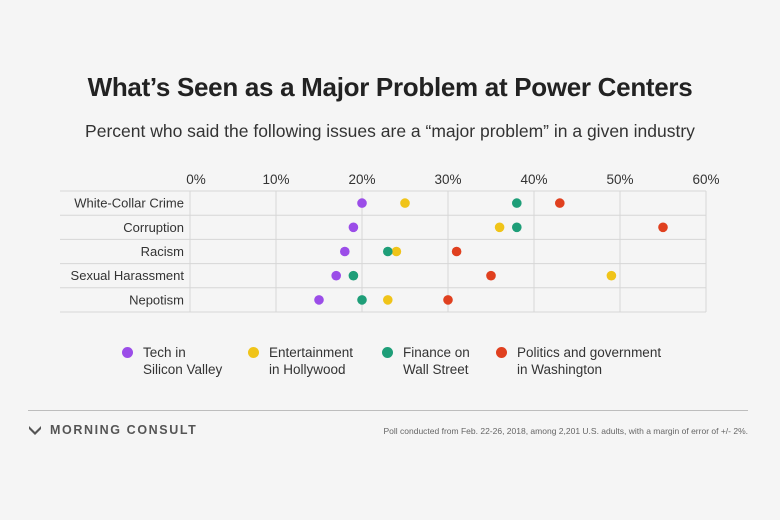 This screenshot has height=520, width=780. I want to click on x-tick-label: 40%, so click(533, 179).